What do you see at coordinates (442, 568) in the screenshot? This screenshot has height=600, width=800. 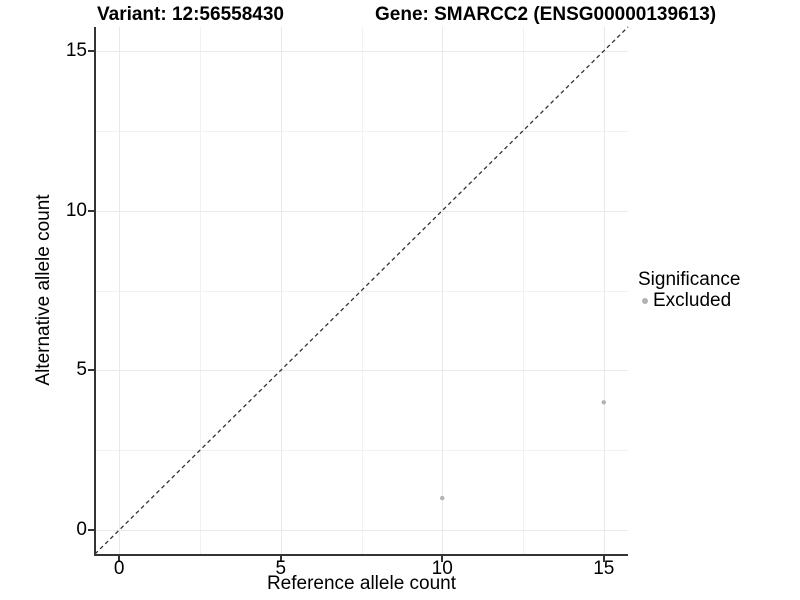 I see `x-tick-label: 10` at bounding box center [442, 568].